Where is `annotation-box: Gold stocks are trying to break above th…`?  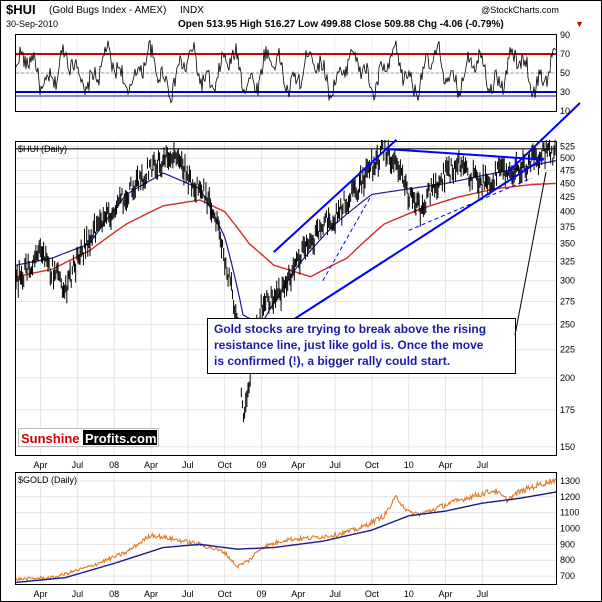 annotation-box: Gold stocks are trying to break above th… is located at coordinates (361, 346).